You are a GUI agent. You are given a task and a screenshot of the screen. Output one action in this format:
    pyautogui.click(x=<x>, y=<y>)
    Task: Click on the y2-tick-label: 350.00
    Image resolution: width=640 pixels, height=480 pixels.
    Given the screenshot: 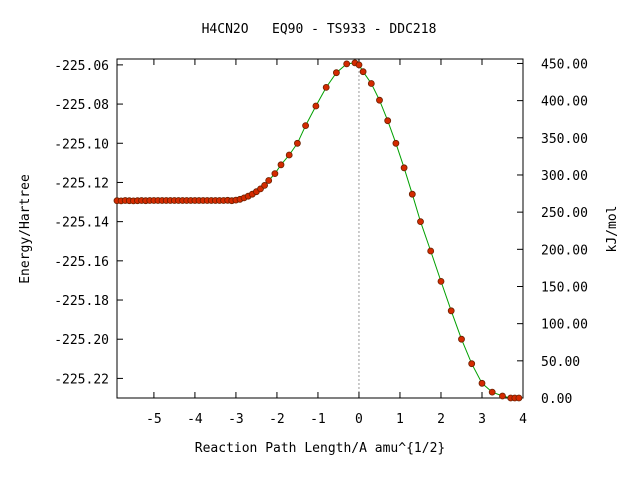 What is the action you would take?
    pyautogui.click(x=564, y=139)
    